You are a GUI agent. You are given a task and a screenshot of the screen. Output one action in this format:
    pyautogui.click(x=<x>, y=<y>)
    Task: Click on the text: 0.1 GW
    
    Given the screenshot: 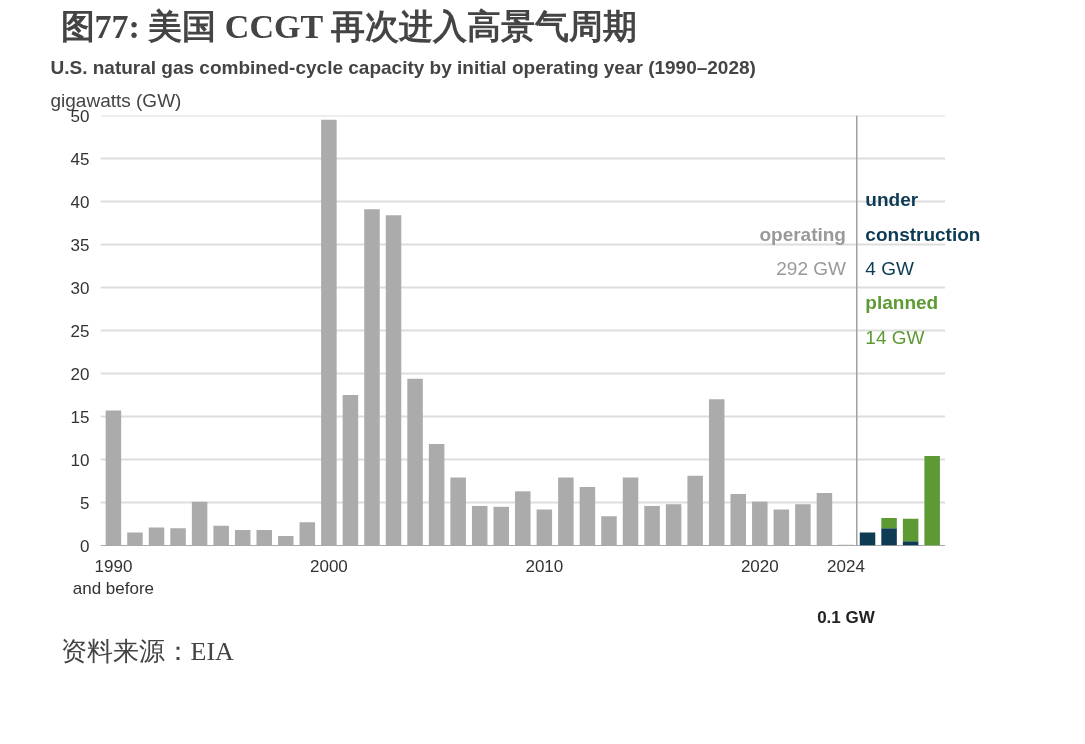 What is the action you would take?
    pyautogui.click(x=846, y=617)
    